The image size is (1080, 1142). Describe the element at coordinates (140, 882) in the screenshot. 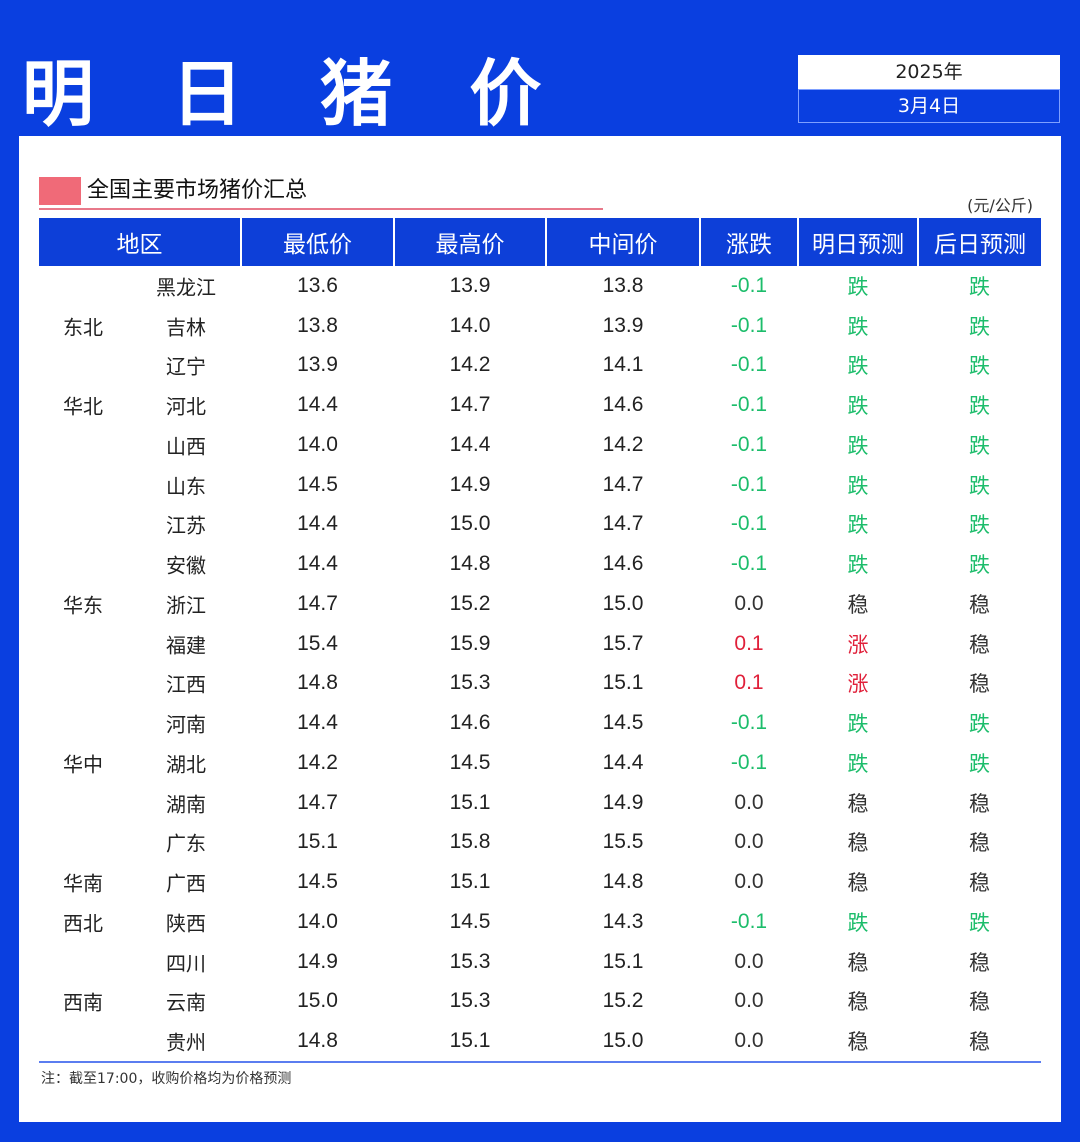

I see `region-cell: 华南 广西` at that location.